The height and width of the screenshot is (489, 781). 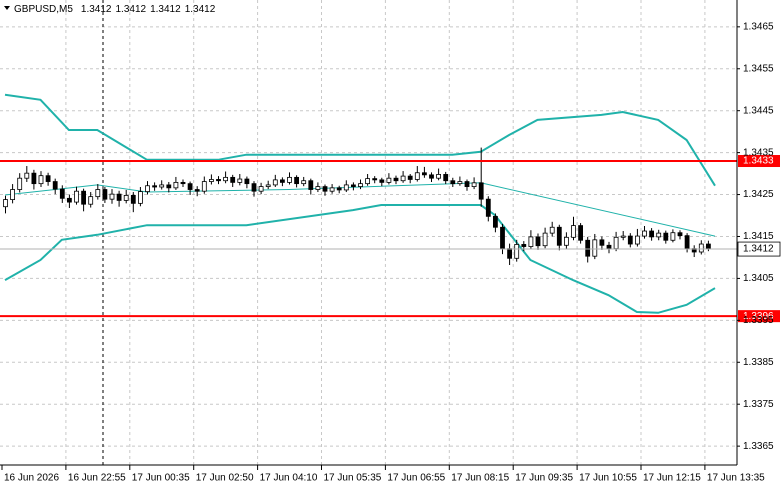 What do you see at coordinates (480, 478) in the screenshot?
I see `x-tick-label: 17 Jun 08:15` at bounding box center [480, 478].